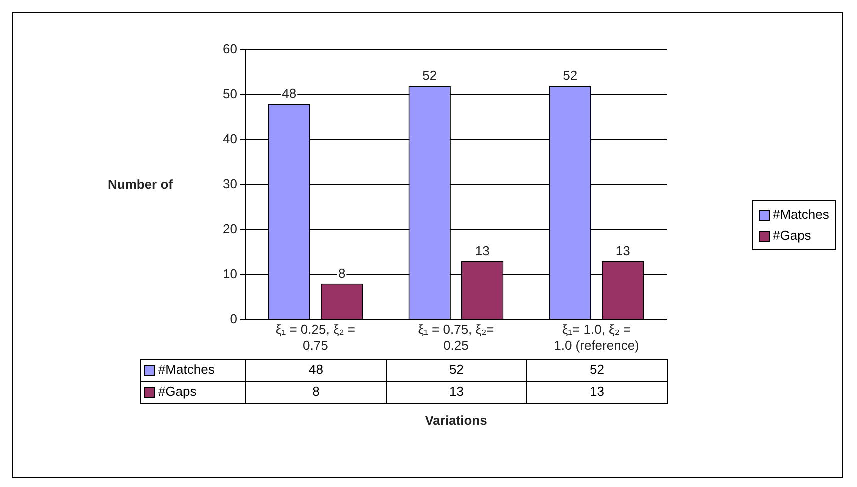 The image size is (857, 487). I want to click on x-tick-label: ξ₁ = 0.25, ξ₂ = 0.75, so click(316, 337).